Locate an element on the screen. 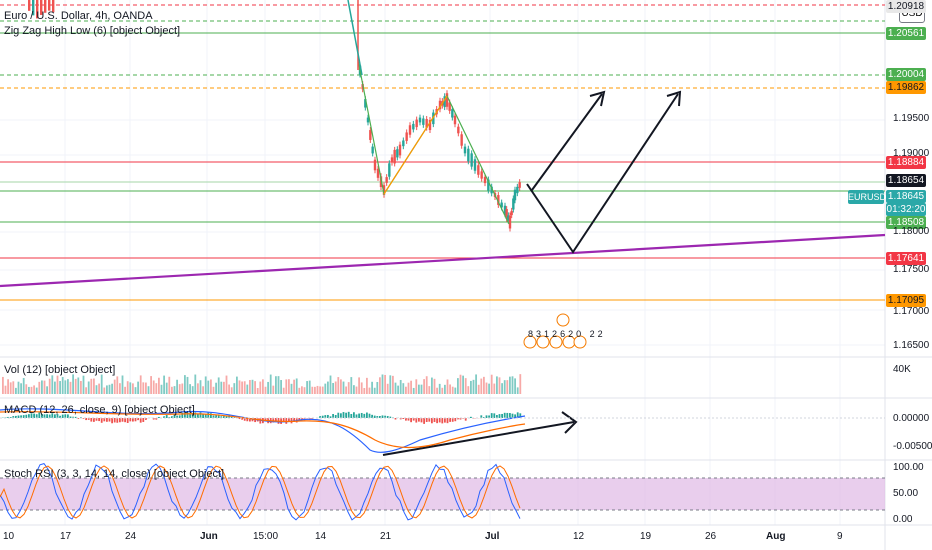 Image resolution: width=932 pixels, height=550 pixels. zigzag-indicator-label: Zig Zag High Low (6) [object Object] is located at coordinates (92, 31).